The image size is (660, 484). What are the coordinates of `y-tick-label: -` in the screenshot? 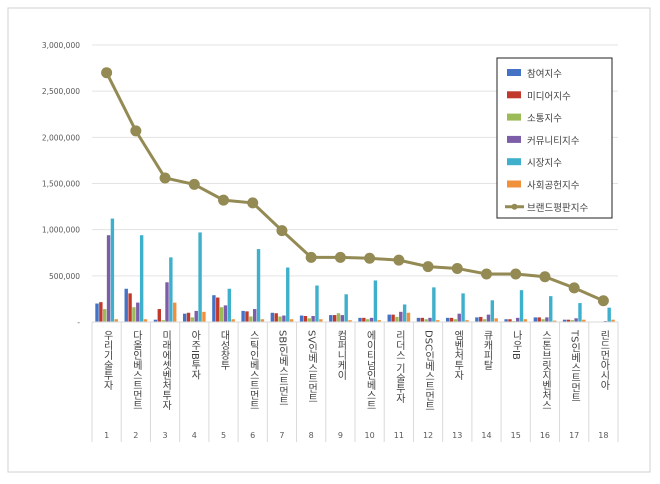 It's located at (78, 322).